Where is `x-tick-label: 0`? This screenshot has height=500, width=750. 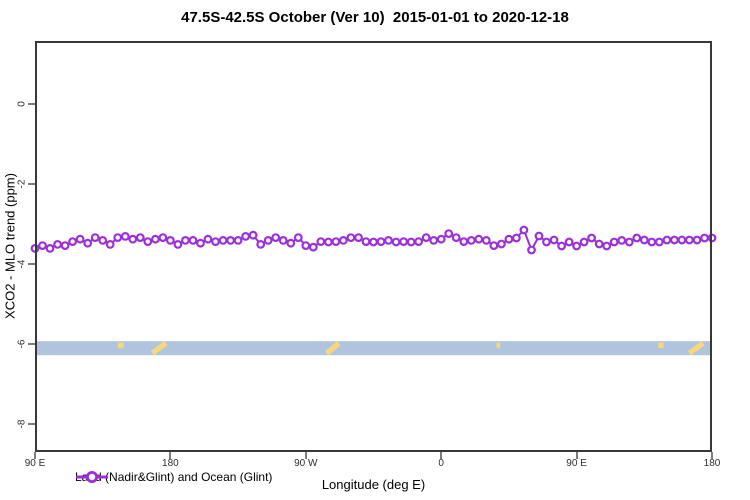 x-tick-label: 0 is located at coordinates (441, 463).